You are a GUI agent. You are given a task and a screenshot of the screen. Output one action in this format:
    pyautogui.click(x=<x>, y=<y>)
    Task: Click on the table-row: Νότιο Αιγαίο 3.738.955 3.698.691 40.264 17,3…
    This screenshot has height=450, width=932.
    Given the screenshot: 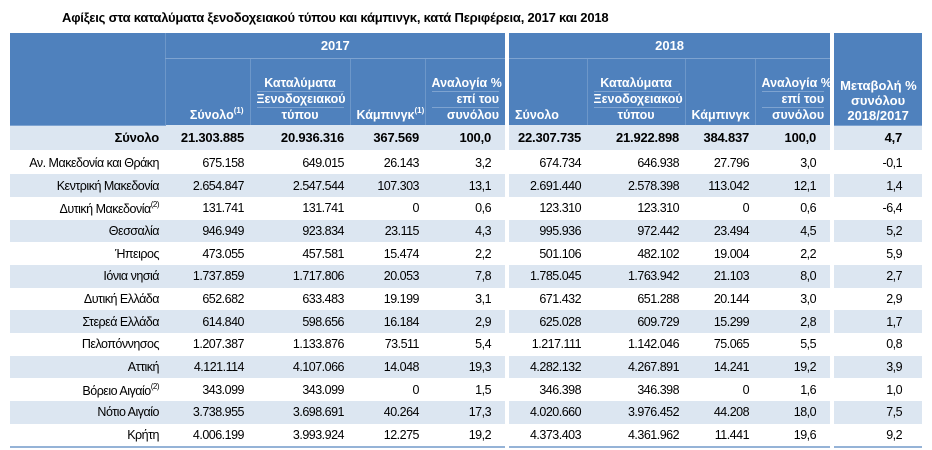 What is the action you would take?
    pyautogui.click(x=466, y=412)
    